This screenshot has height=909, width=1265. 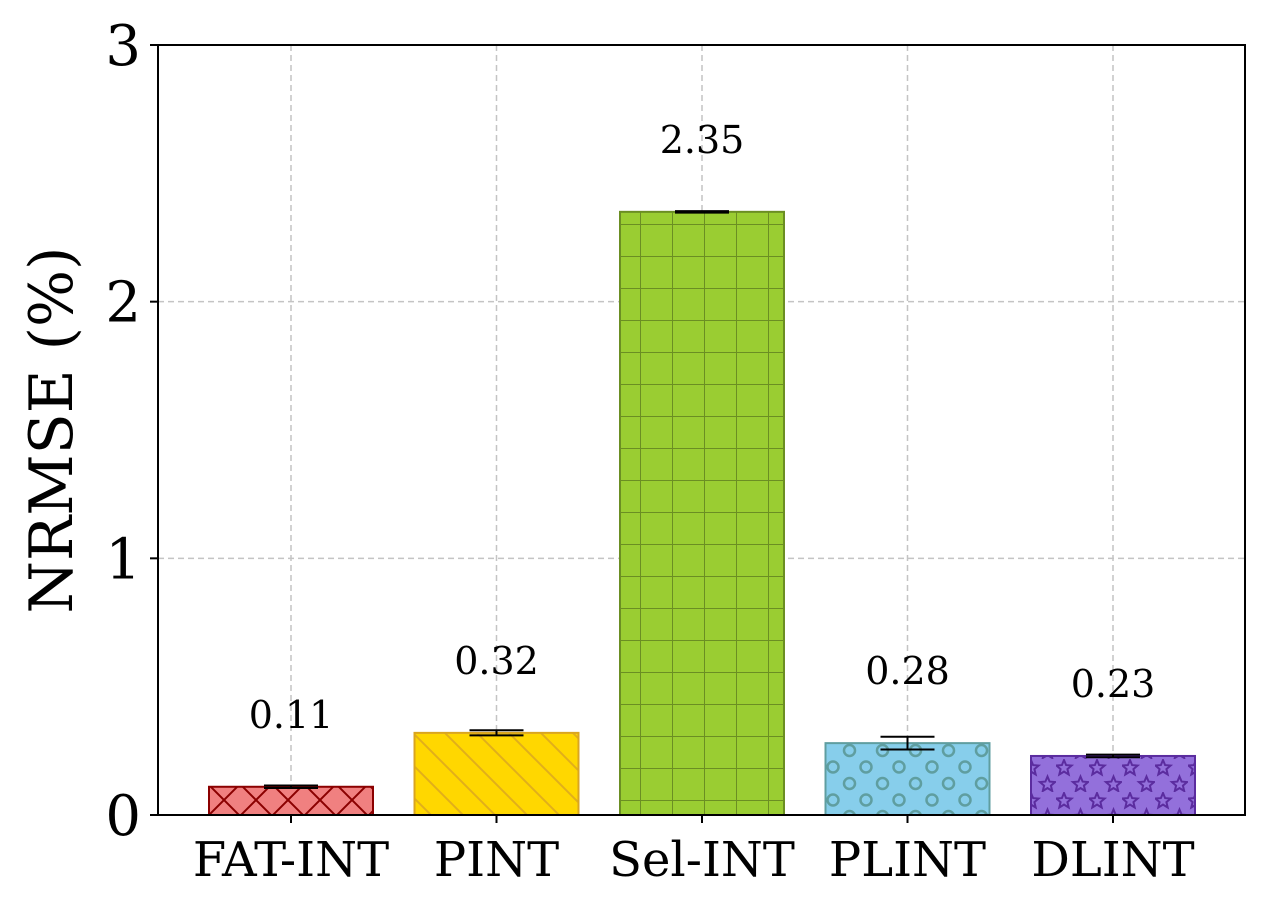 I want to click on x-tick-label-plint: PLINT, so click(x=907, y=860).